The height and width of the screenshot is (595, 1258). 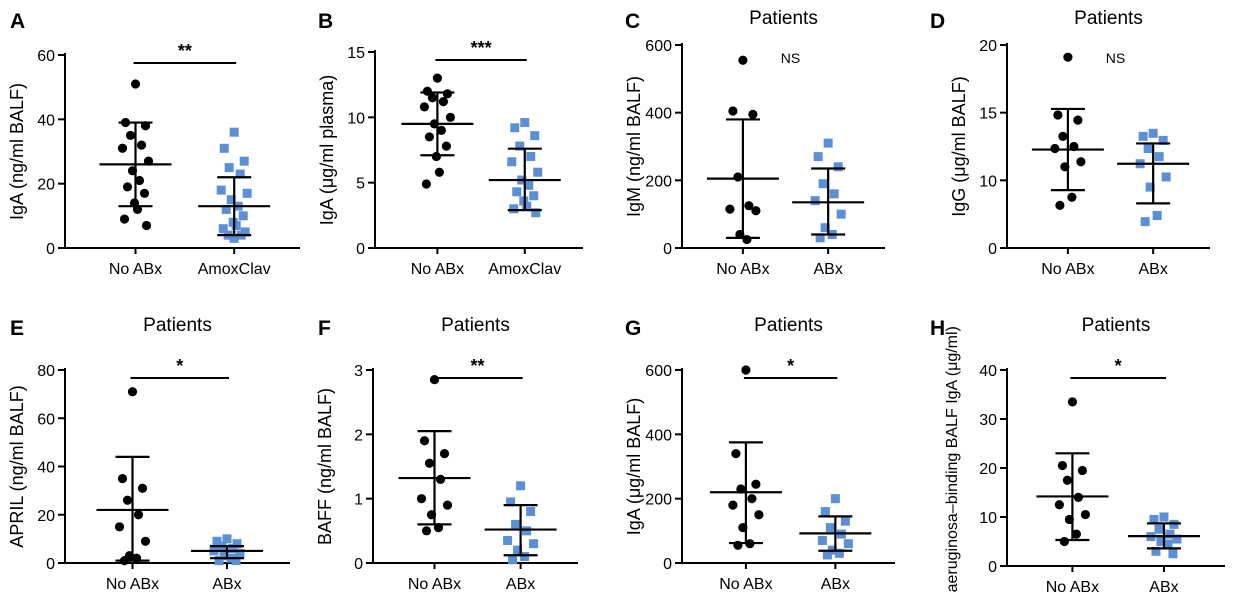 I want to click on y-tick-label: 15, so click(x=356, y=53).